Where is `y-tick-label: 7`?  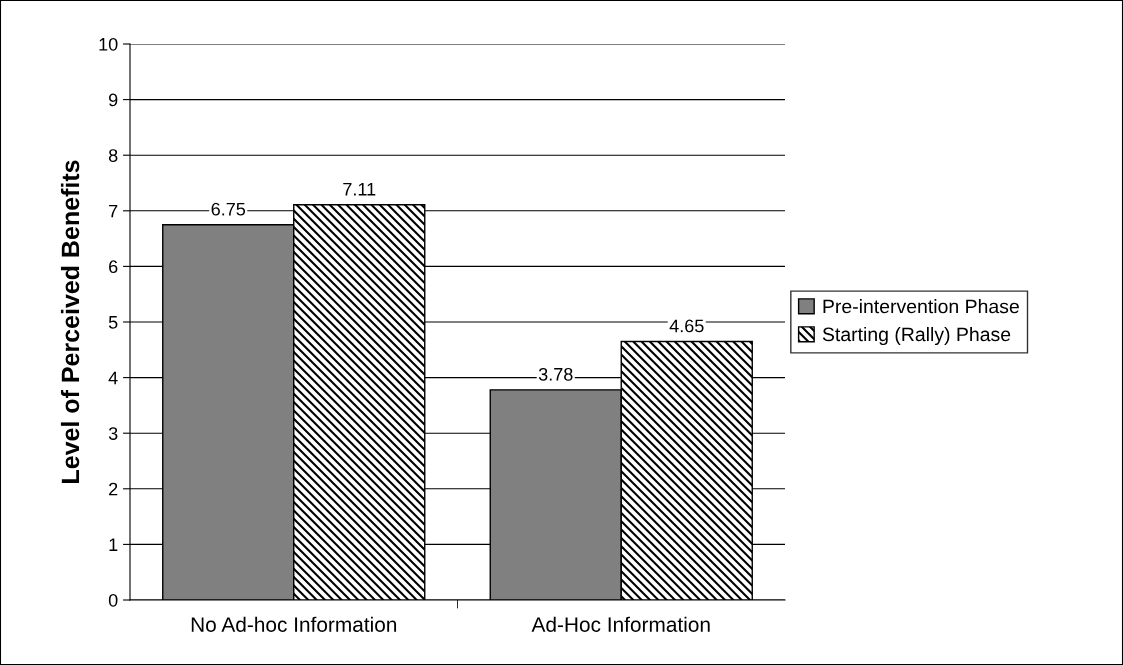 y-tick-label: 7 is located at coordinates (113, 211).